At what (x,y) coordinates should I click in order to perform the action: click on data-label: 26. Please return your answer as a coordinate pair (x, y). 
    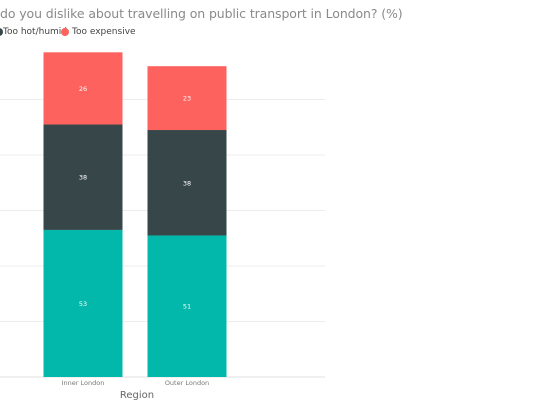
    Looking at the image, I should click on (83, 89).